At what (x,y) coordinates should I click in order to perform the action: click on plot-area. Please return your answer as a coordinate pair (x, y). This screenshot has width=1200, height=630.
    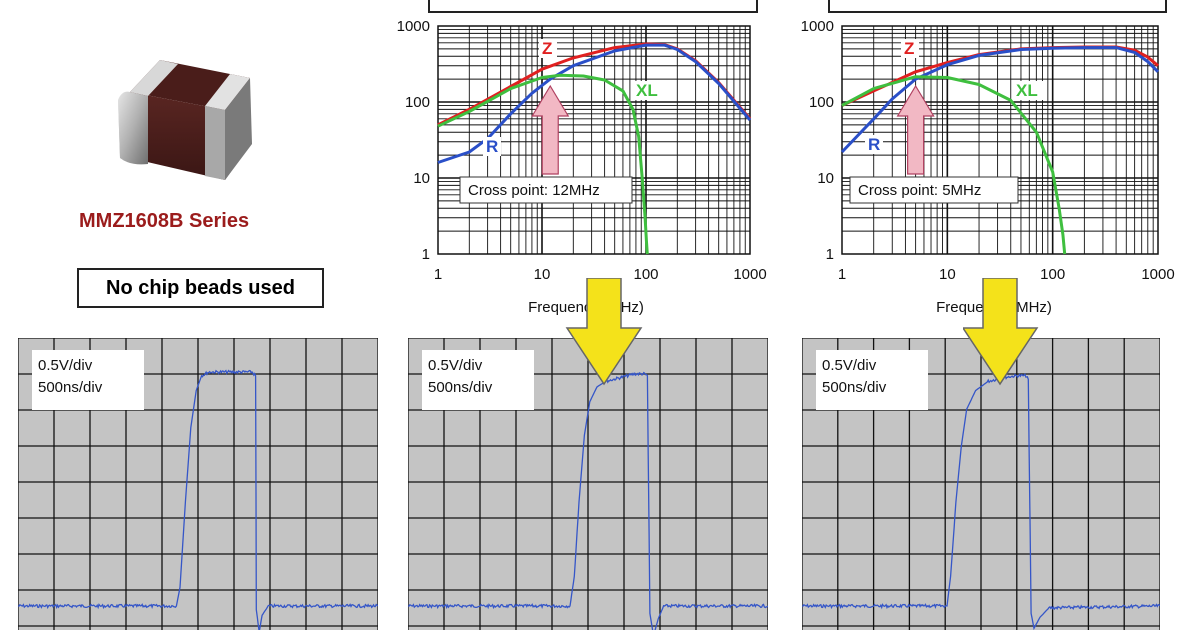
    Looking at the image, I should click on (1000, 140).